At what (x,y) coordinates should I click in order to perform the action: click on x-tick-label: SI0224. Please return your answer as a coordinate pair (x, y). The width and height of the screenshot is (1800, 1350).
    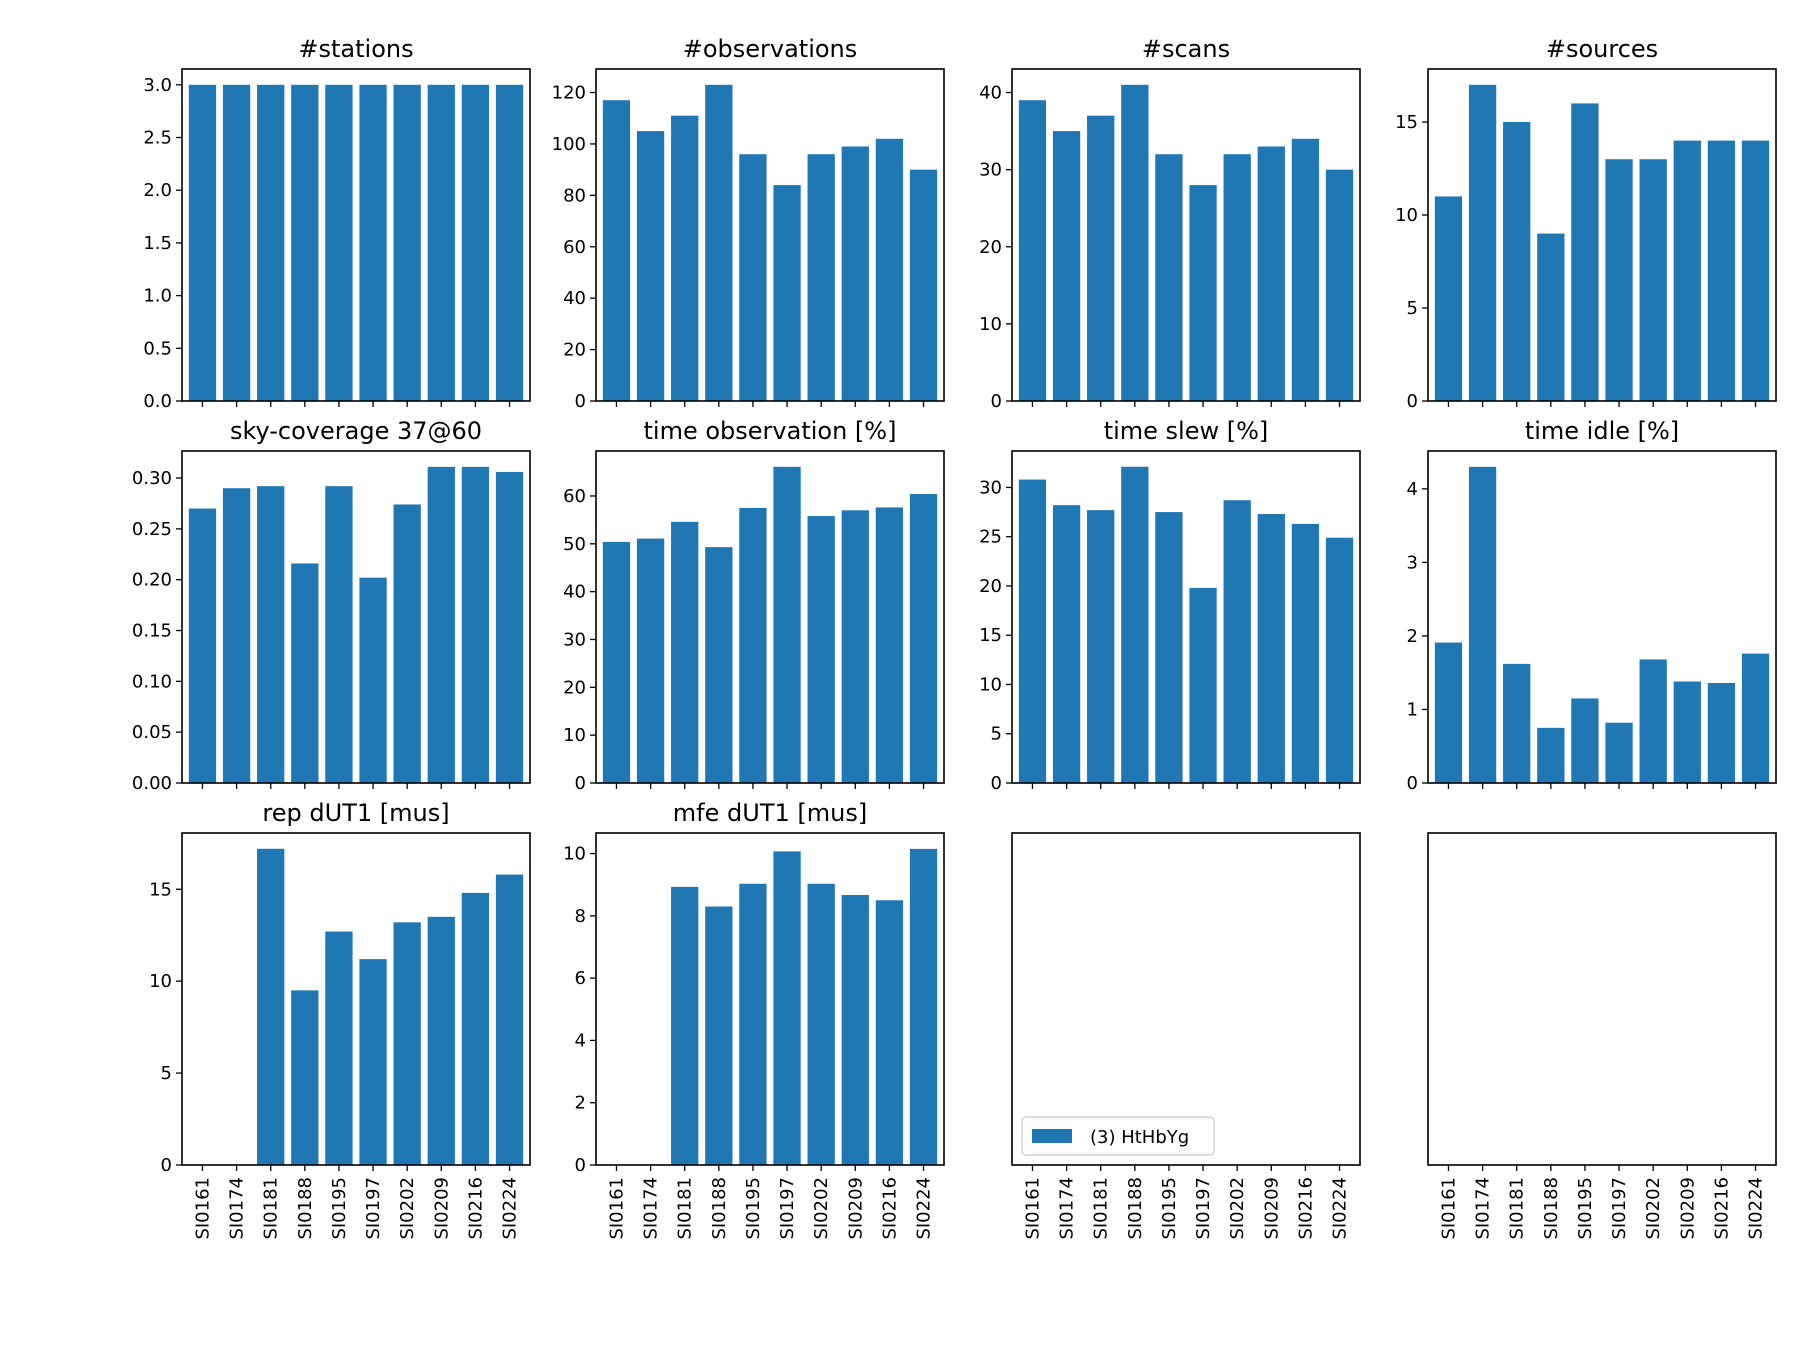
    Looking at the image, I should click on (1756, 1208).